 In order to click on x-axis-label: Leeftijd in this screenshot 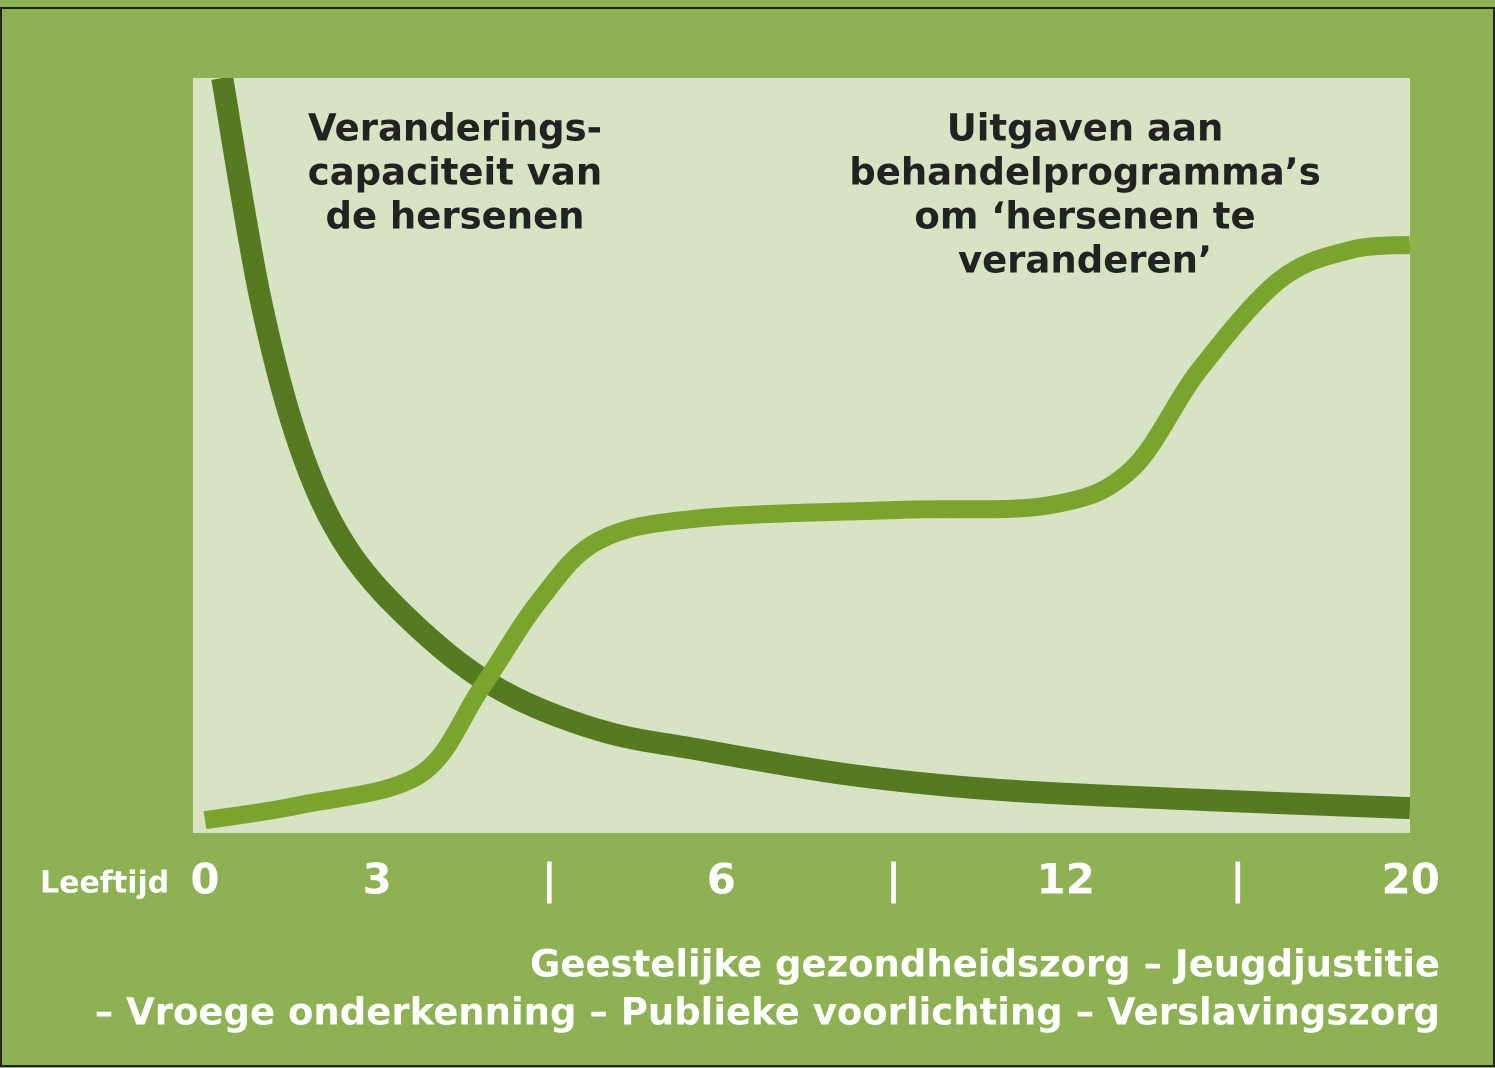, I will do `click(104, 883)`.